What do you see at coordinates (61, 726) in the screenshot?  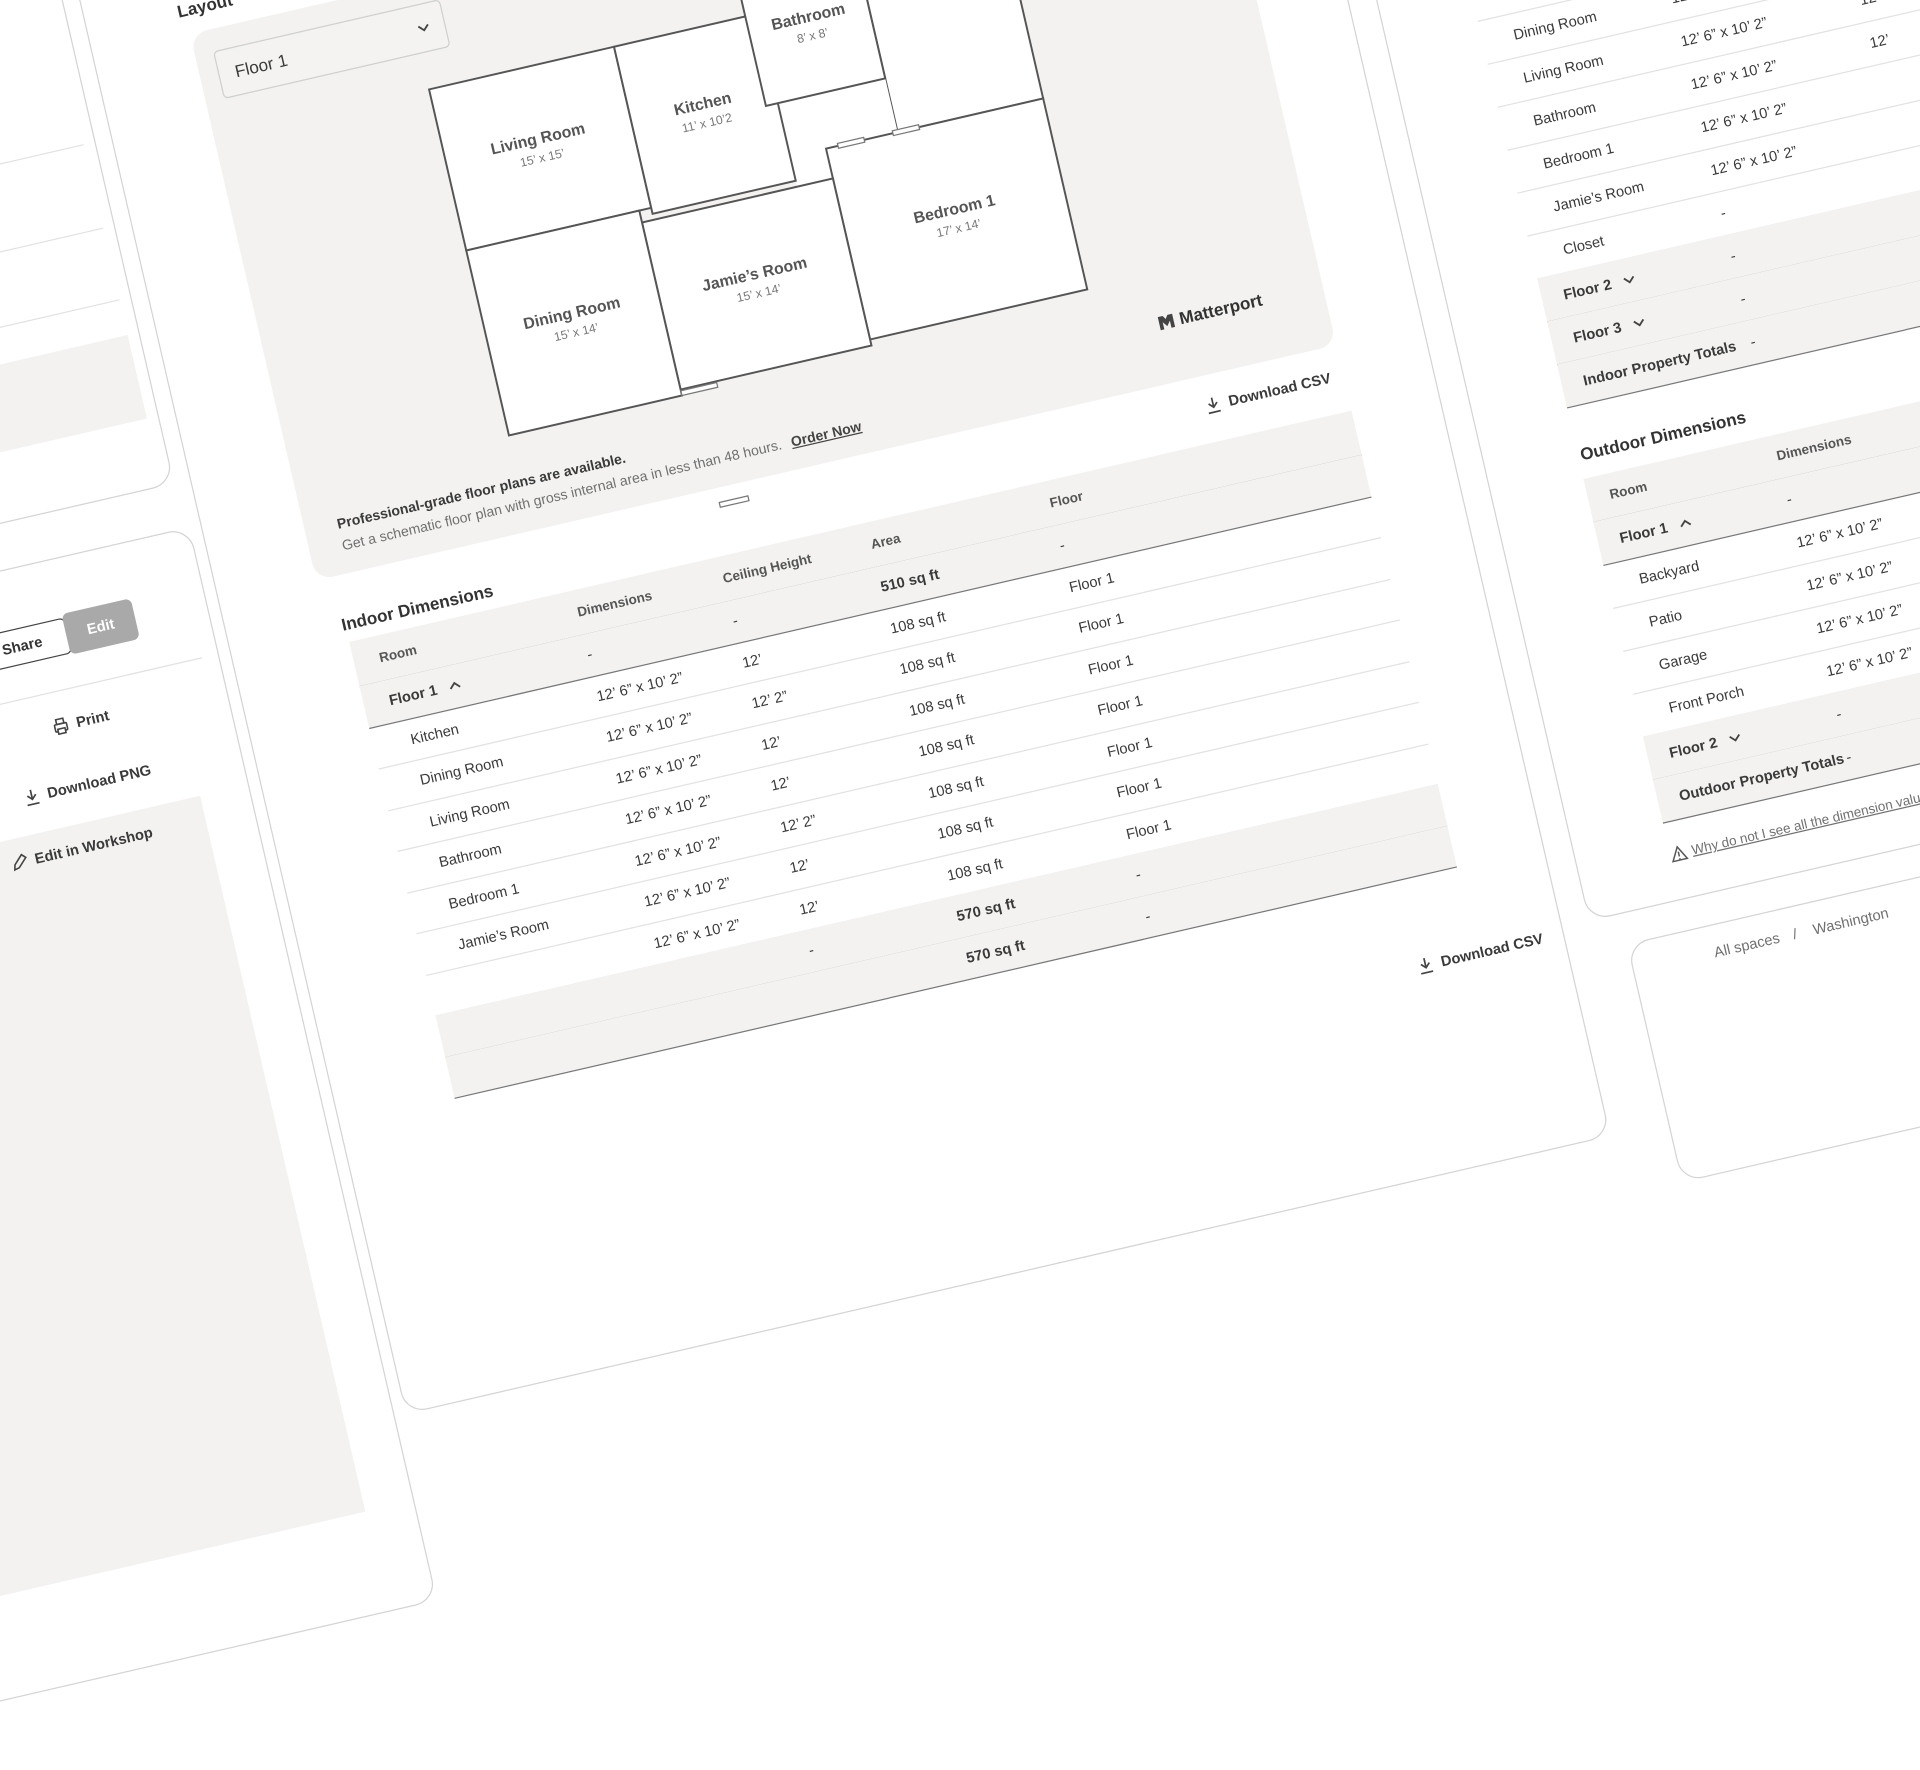 I see `print-icon` at bounding box center [61, 726].